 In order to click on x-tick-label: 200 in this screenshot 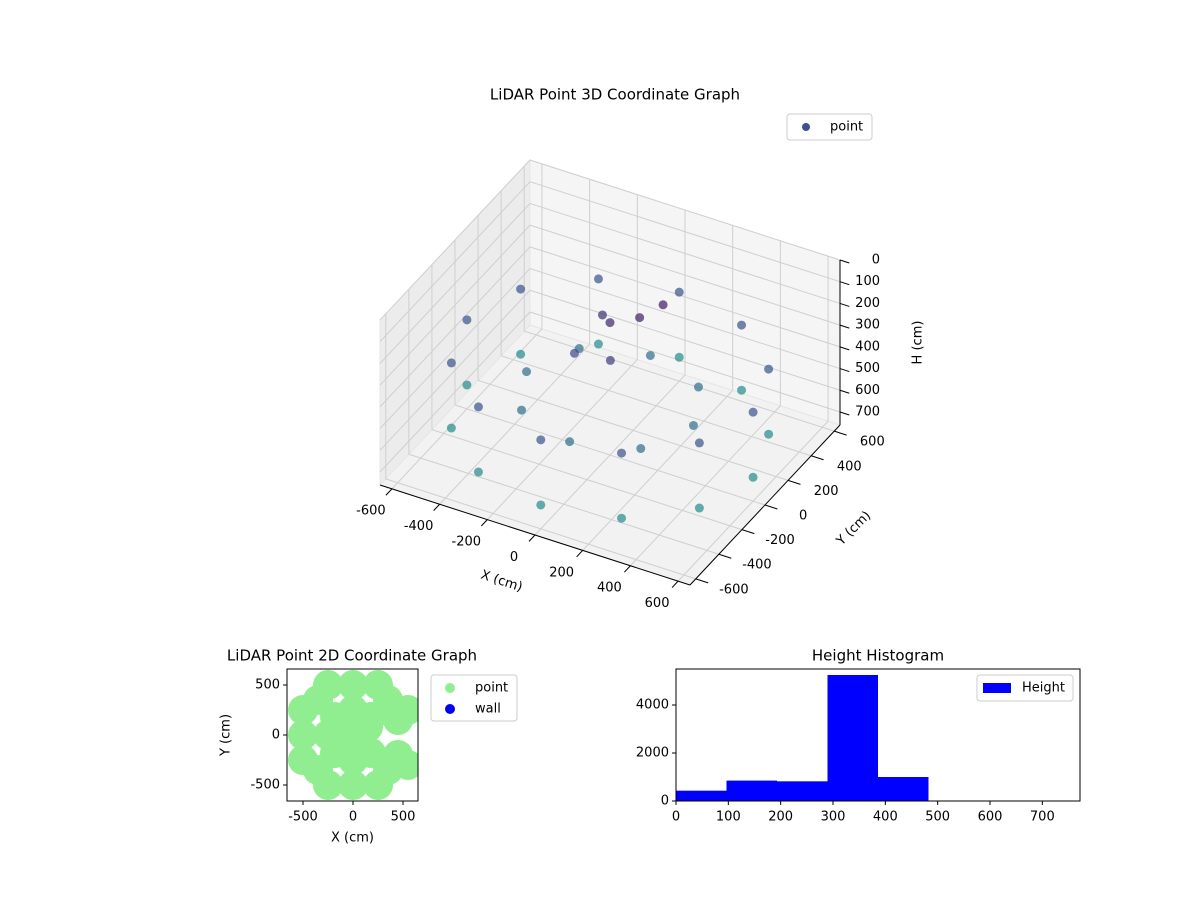, I will do `click(561, 572)`.